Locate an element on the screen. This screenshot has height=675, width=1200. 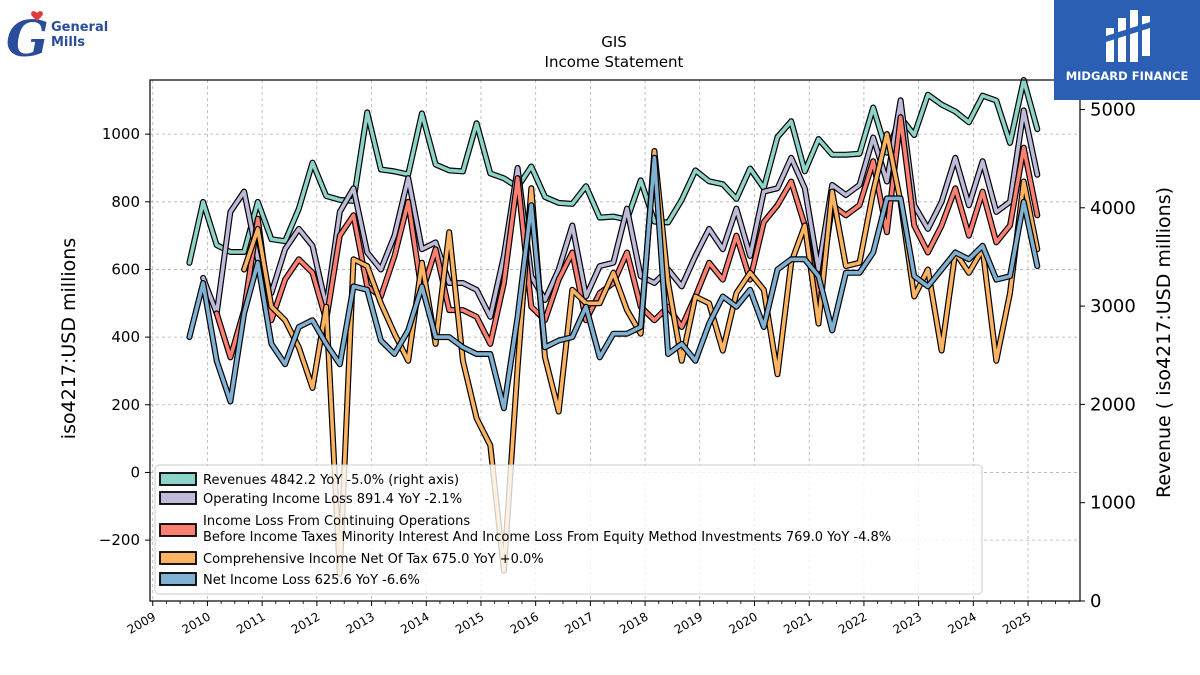
y-left-tick-label: 200 is located at coordinates (125, 405).